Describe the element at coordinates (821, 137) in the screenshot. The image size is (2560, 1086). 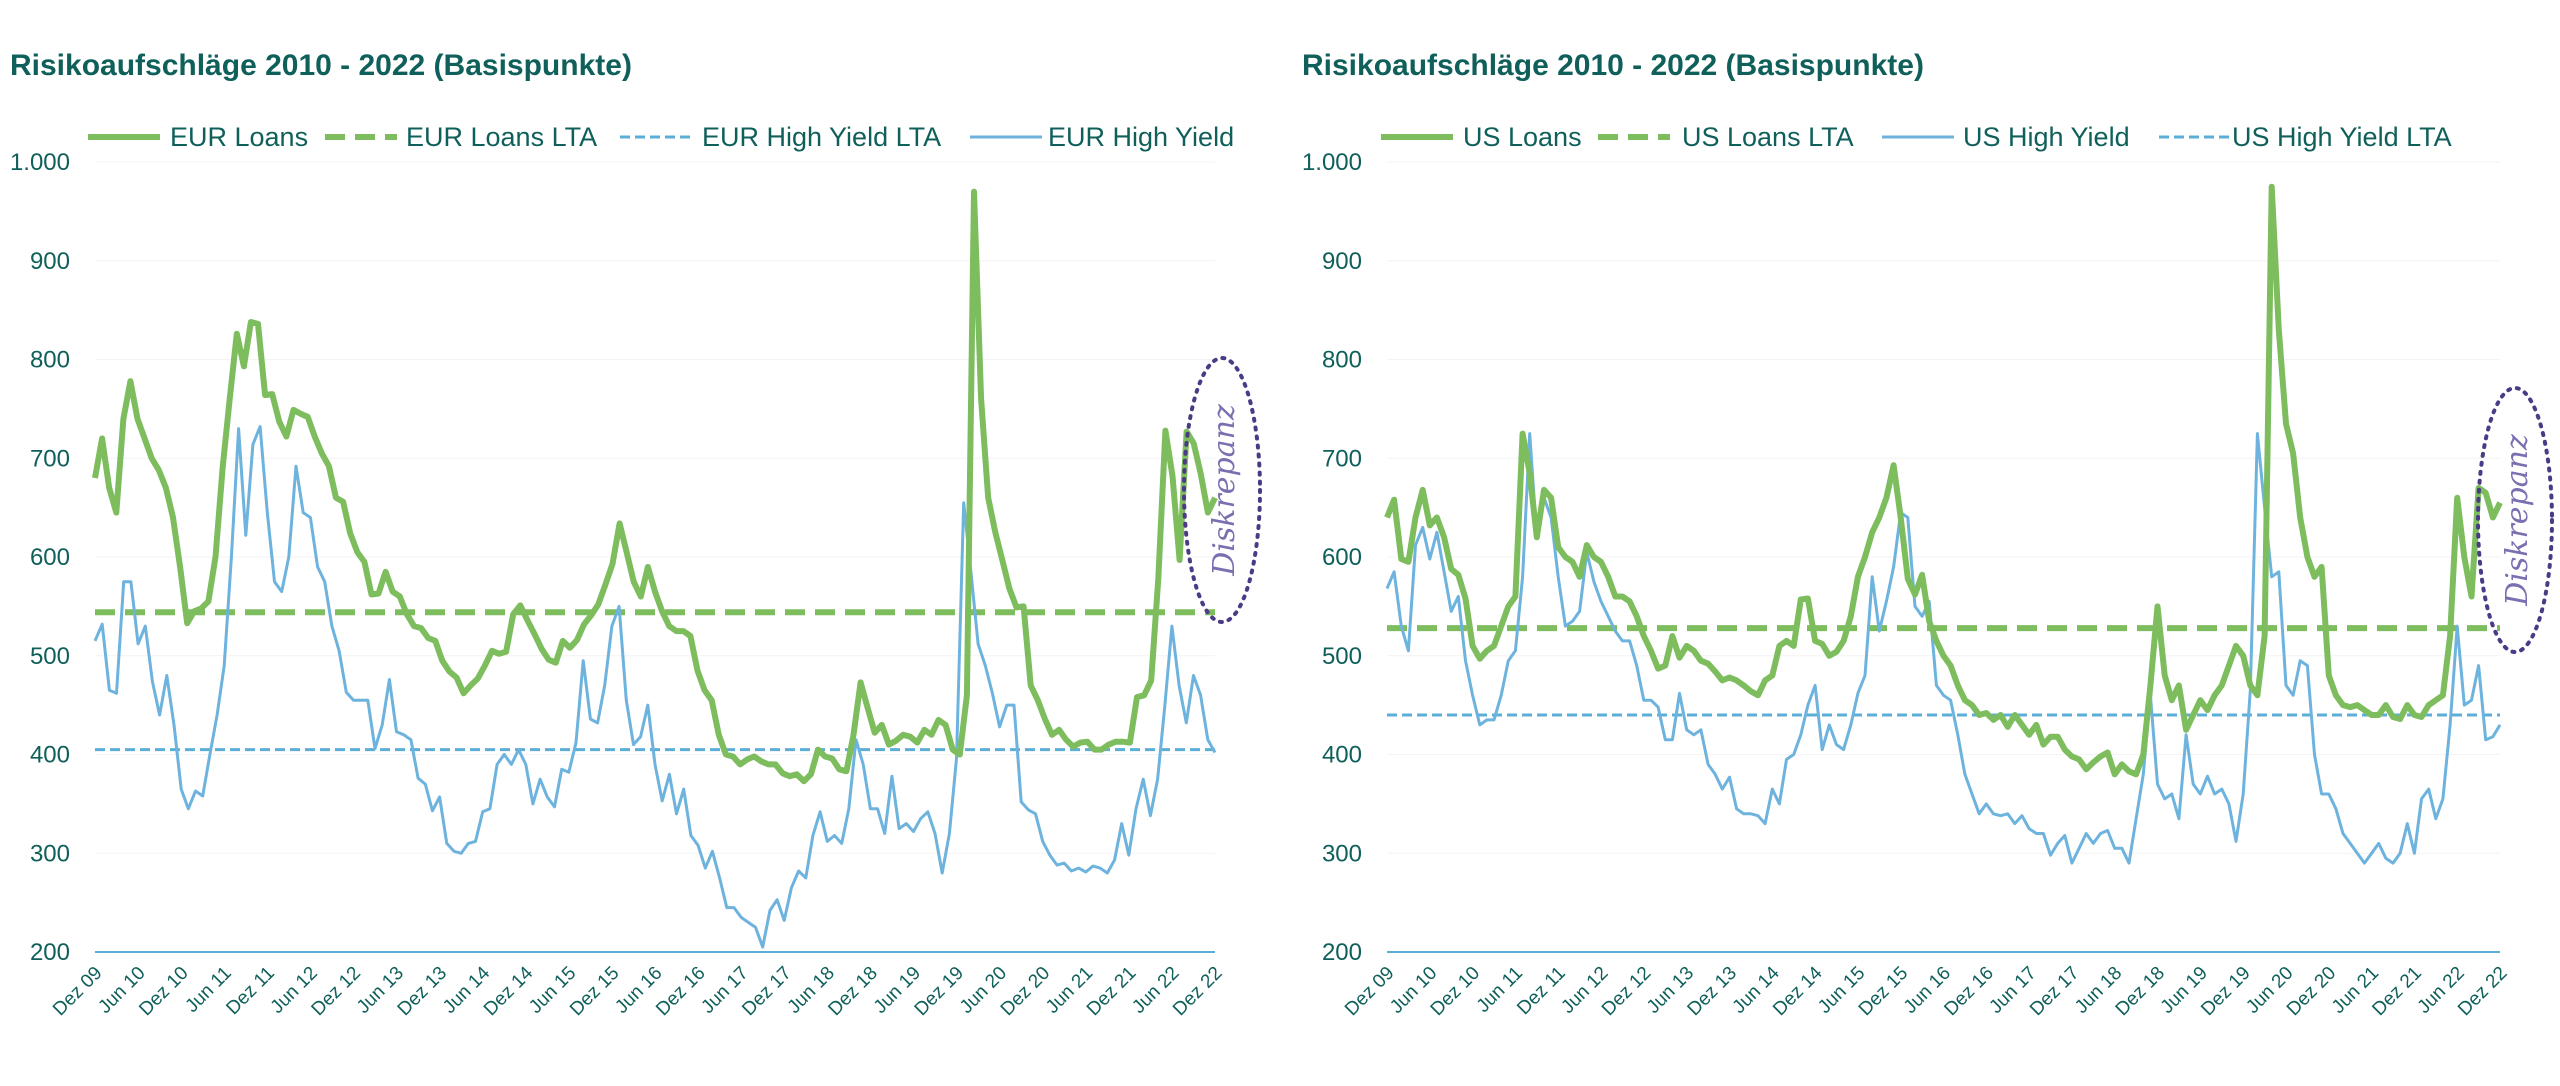
I see `legend-label: EUR High Yield LTA` at that location.